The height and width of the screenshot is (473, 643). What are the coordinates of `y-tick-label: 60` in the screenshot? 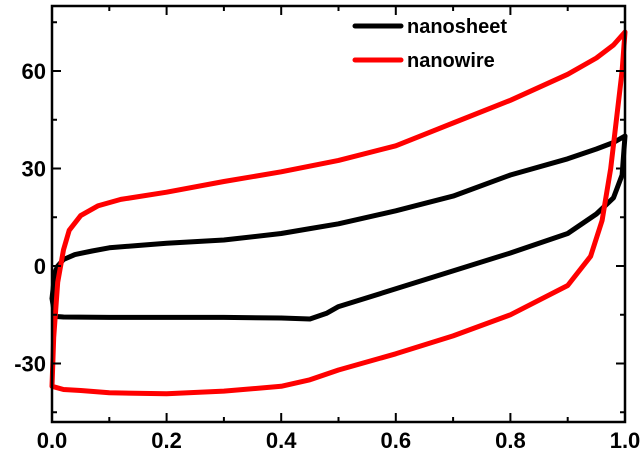 It's located at (34, 71).